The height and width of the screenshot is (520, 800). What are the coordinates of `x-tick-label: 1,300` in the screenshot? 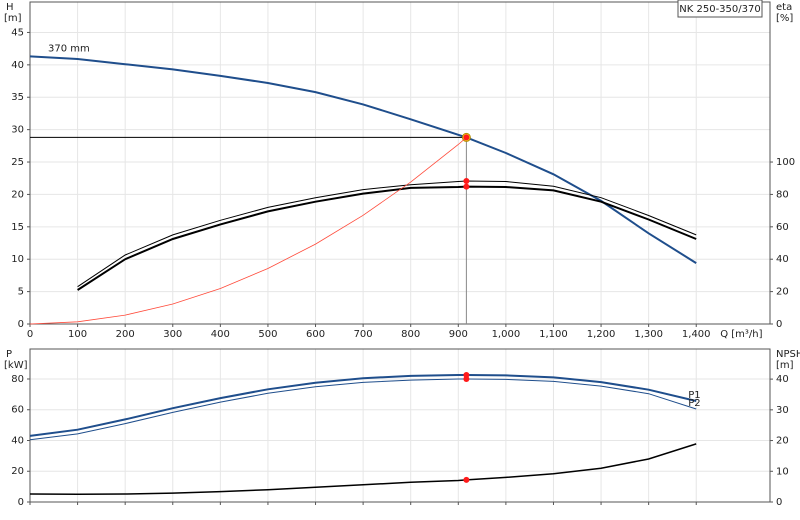 It's located at (648, 334).